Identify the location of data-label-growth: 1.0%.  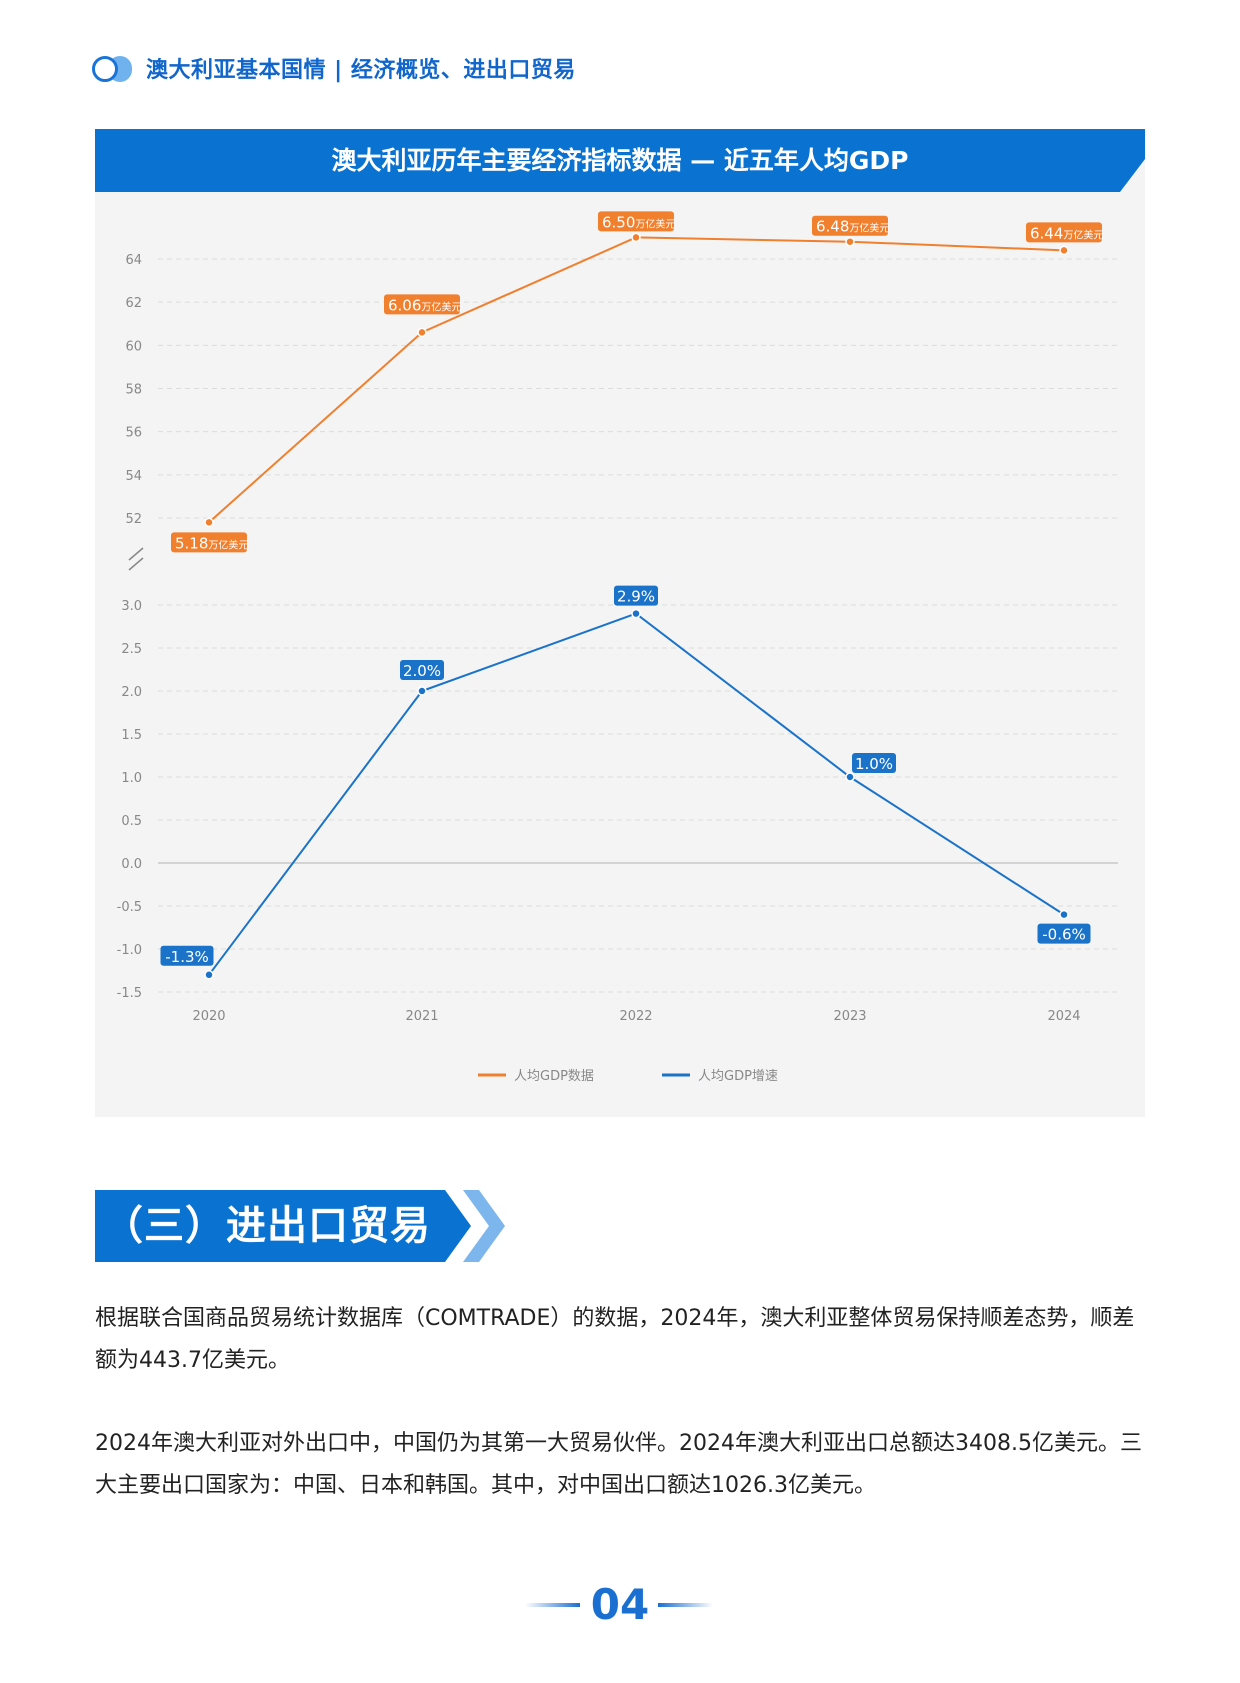
(874, 764).